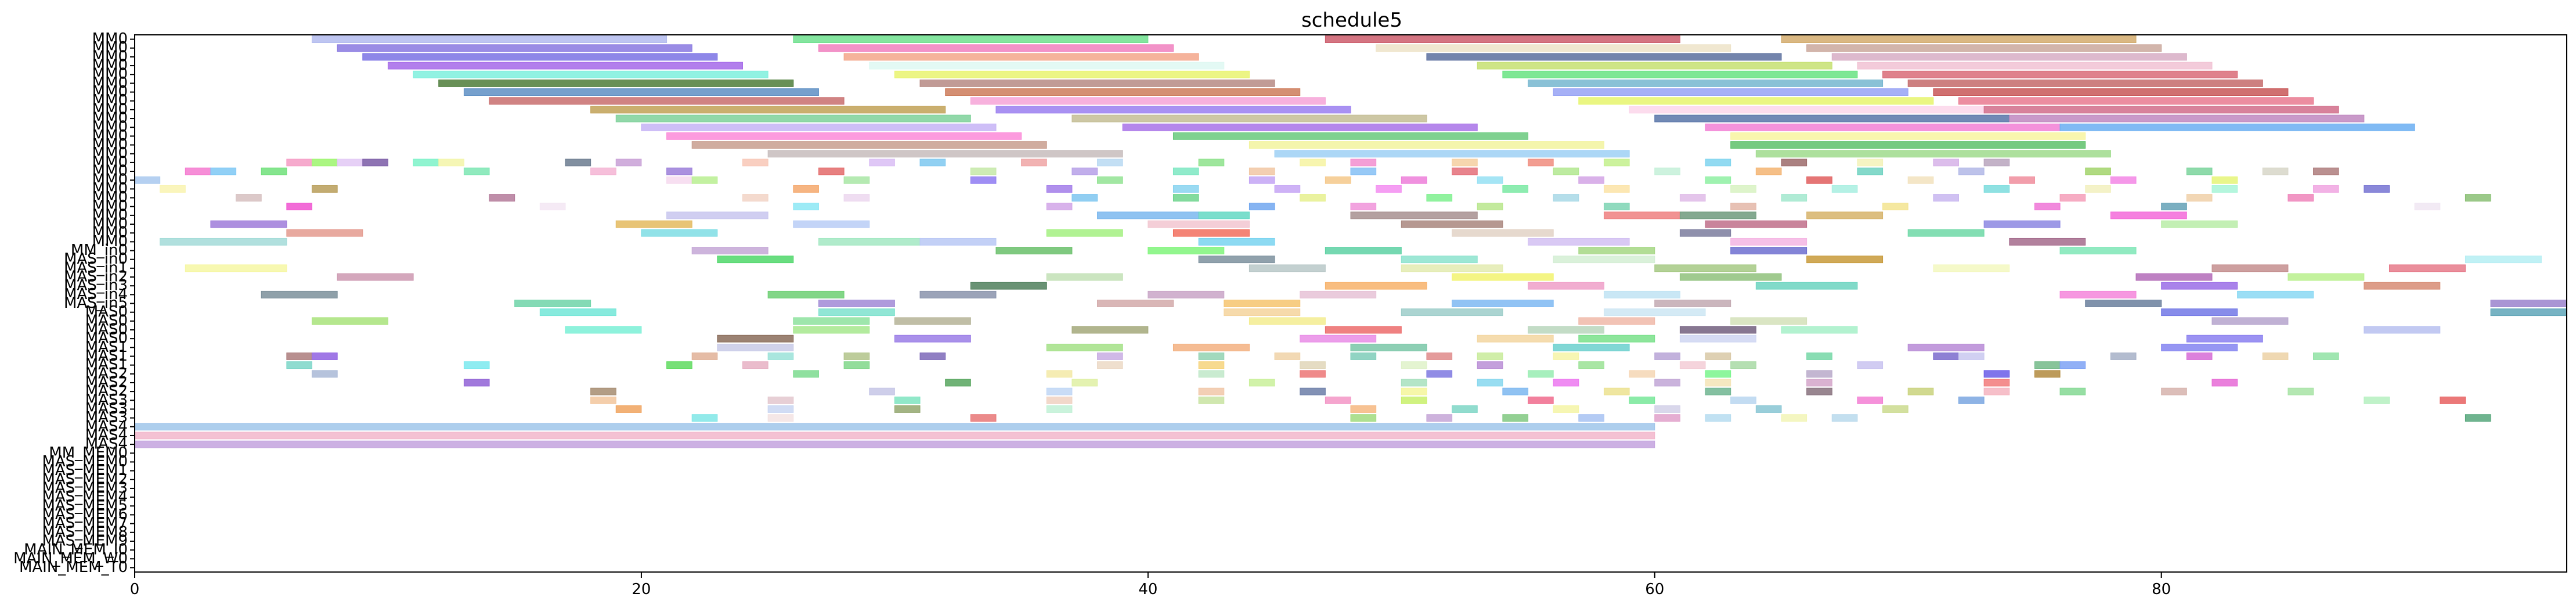 This screenshot has width=2576, height=615. Describe the element at coordinates (73, 568) in the screenshot. I see `y-tick-label: MAIN_MEM_T0` at that location.